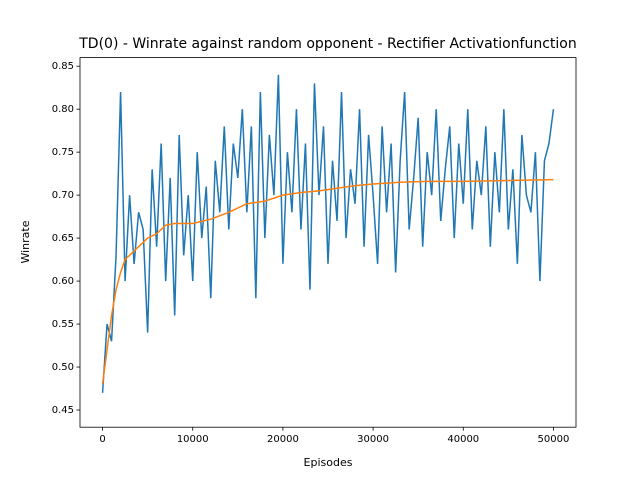  What do you see at coordinates (193, 439) in the screenshot?
I see `x-tick-label: 10000` at bounding box center [193, 439].